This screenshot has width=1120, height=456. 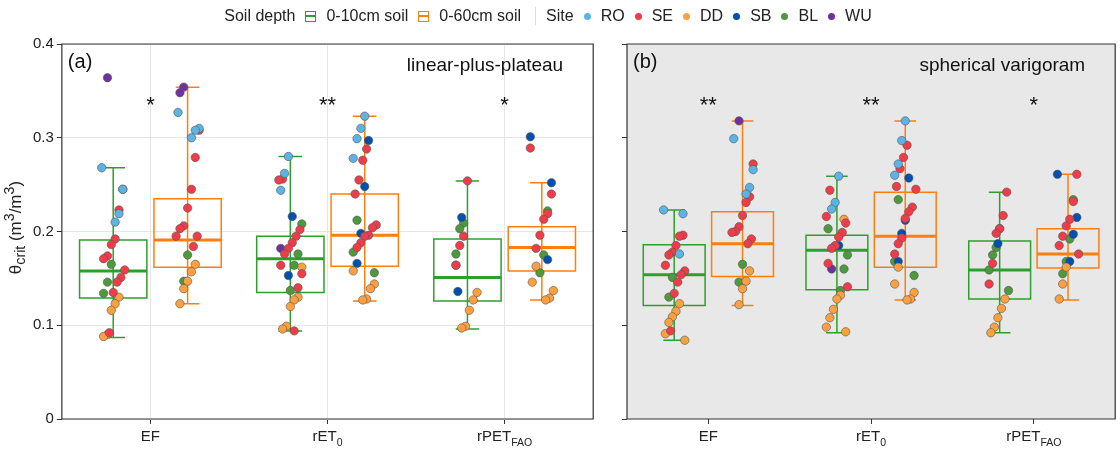 What do you see at coordinates (367, 16) in the screenshot?
I see `legend-label: 0-10cm soil` at bounding box center [367, 16].